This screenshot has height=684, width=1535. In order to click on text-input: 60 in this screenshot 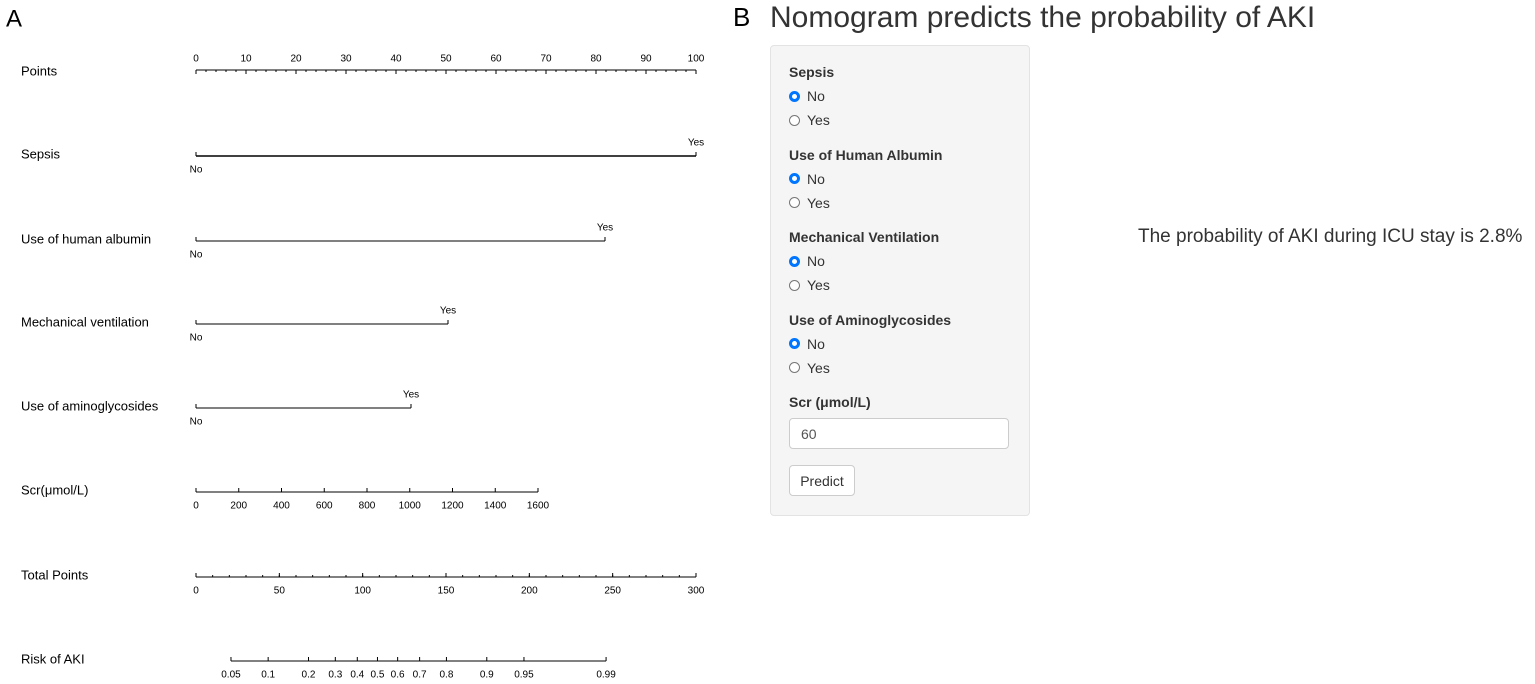, I will do `click(899, 433)`.